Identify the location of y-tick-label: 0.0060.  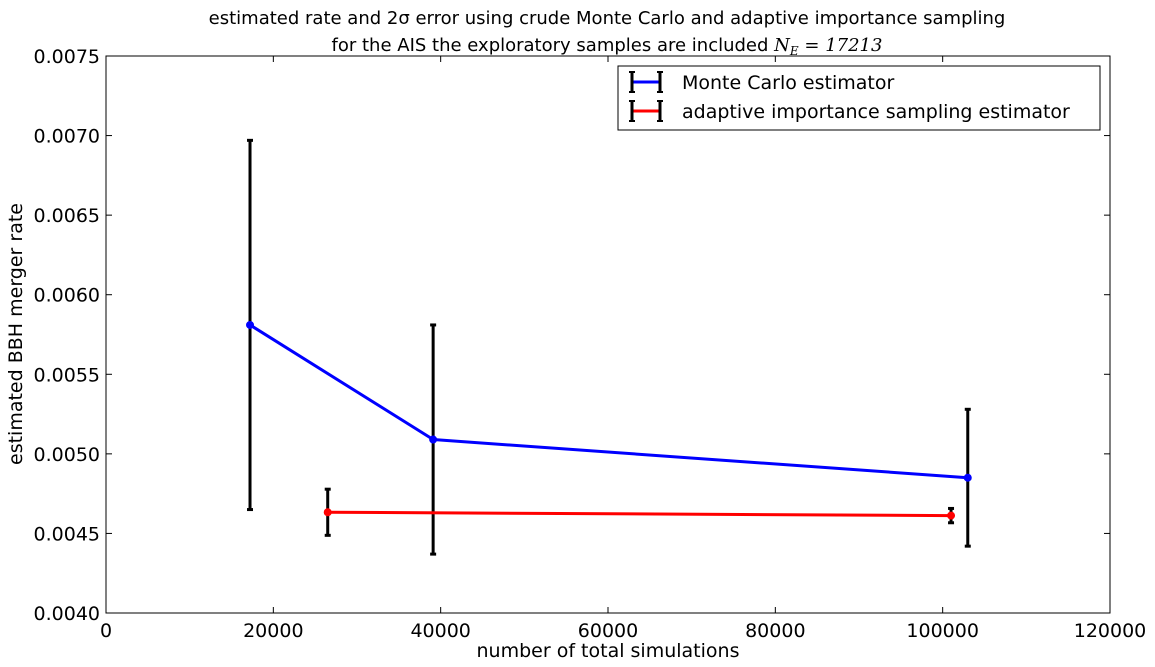
(67, 296).